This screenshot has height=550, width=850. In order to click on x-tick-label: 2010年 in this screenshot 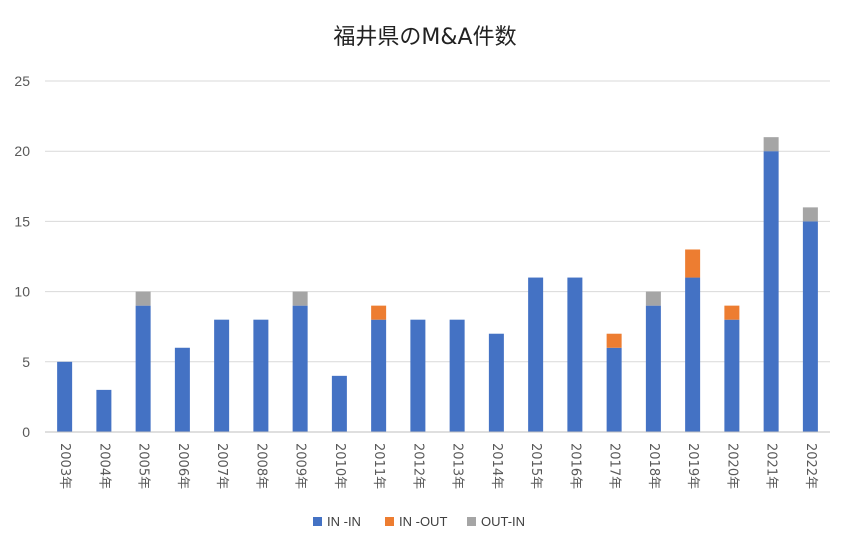, I will do `click(339, 466)`.